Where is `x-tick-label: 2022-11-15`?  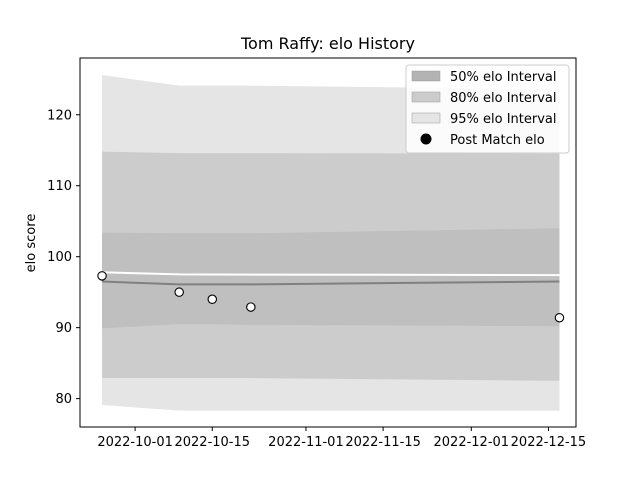
x-tick-label: 2022-11-15 is located at coordinates (383, 442).